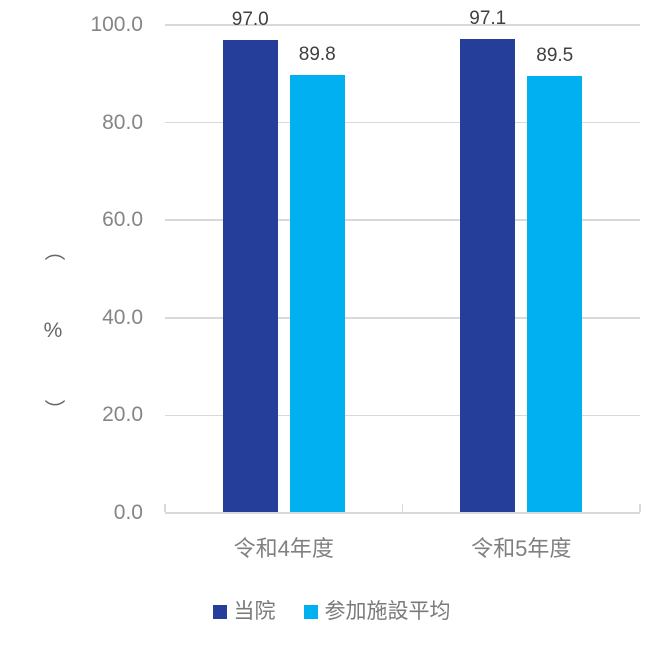  What do you see at coordinates (128, 512) in the screenshot?
I see `y-axis-tick-label: 0.0` at bounding box center [128, 512].